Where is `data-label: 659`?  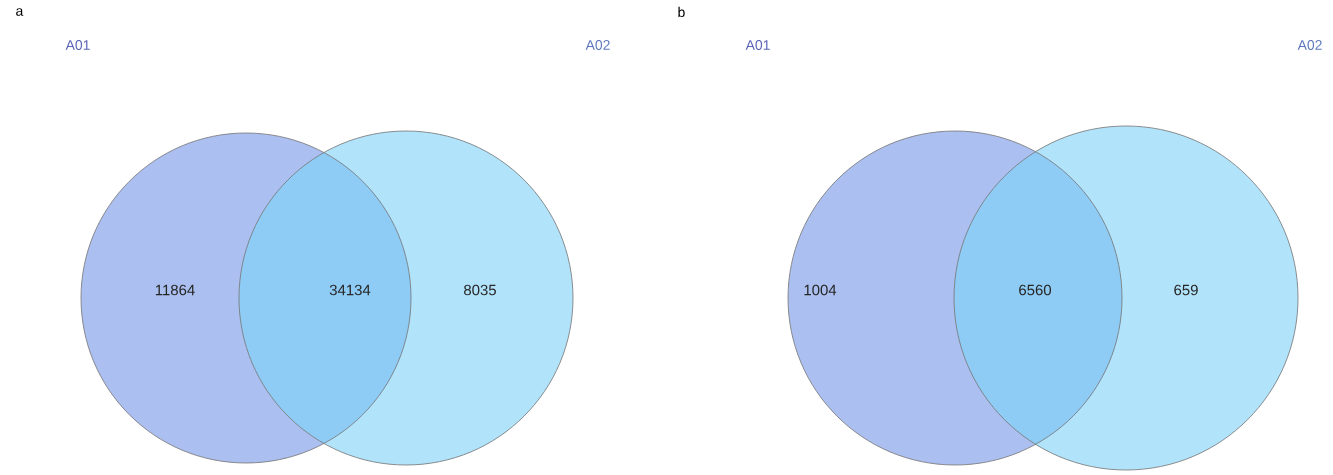 data-label: 659 is located at coordinates (1186, 290).